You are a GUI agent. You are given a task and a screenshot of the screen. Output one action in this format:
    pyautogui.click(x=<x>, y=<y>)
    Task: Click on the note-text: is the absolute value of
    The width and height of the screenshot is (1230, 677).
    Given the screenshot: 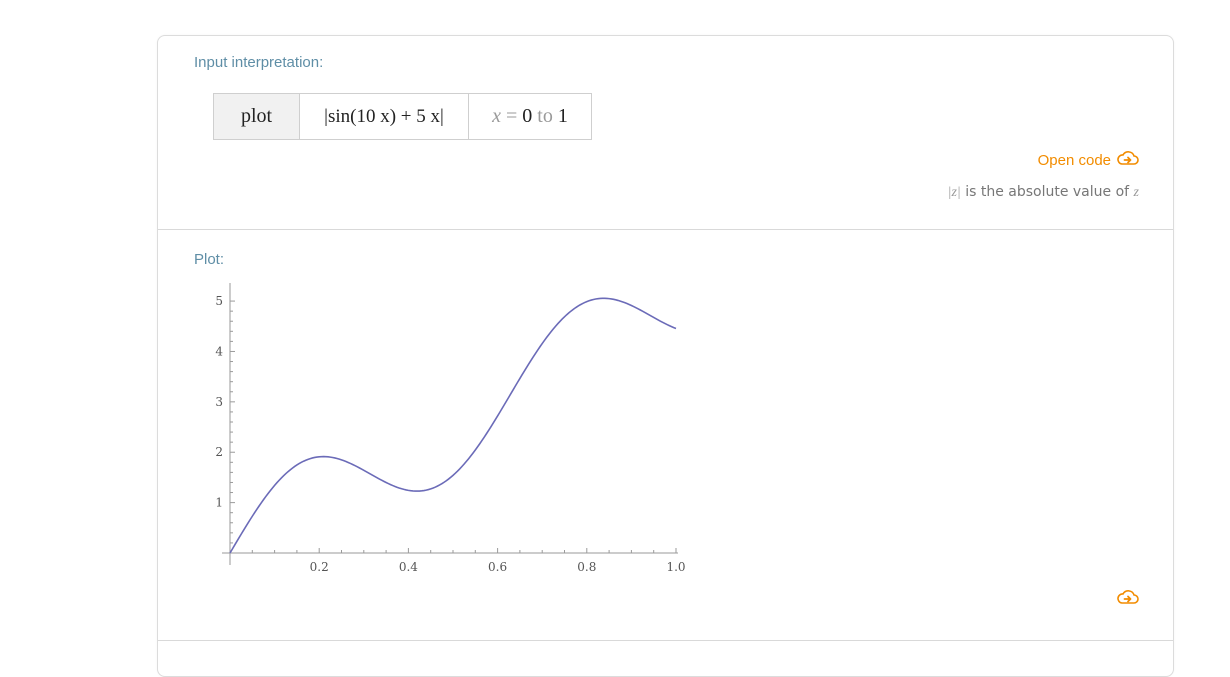 What is the action you would take?
    pyautogui.click(x=1047, y=192)
    